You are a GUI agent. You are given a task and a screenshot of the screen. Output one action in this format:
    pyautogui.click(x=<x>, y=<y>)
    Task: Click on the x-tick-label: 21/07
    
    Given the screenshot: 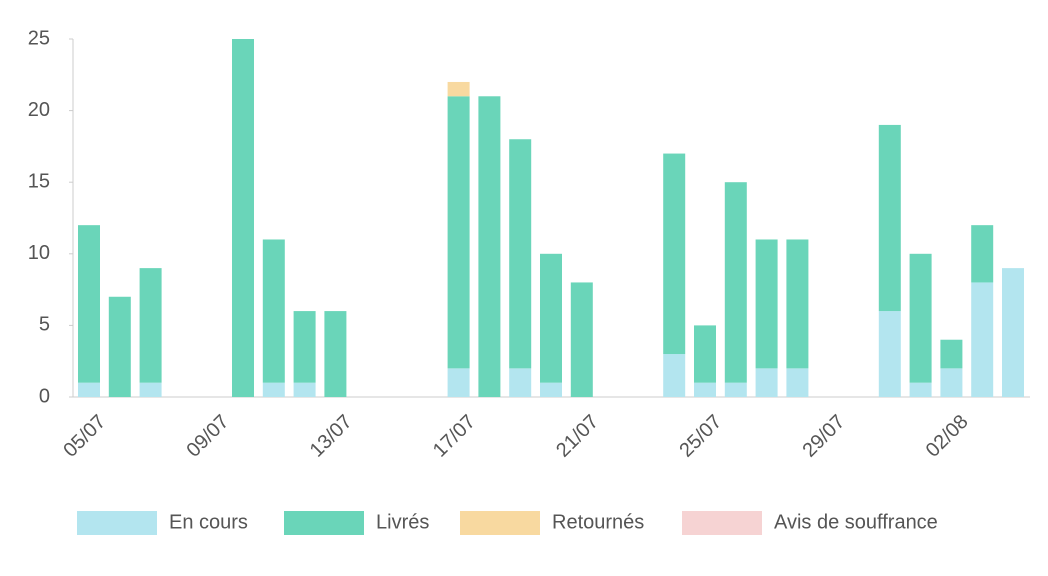 What is the action you would take?
    pyautogui.click(x=577, y=436)
    